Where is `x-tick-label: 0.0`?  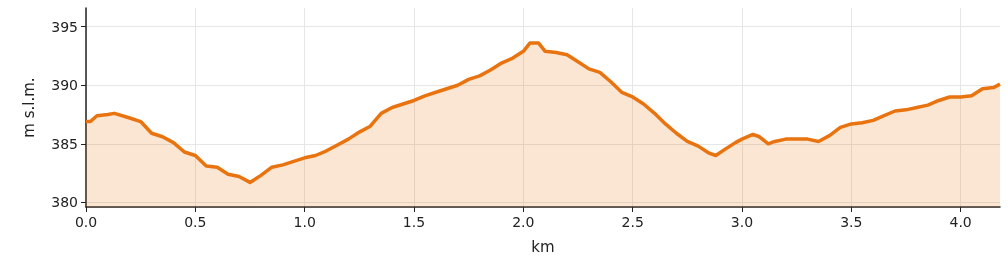 x-tick-label: 0.0 is located at coordinates (86, 222).